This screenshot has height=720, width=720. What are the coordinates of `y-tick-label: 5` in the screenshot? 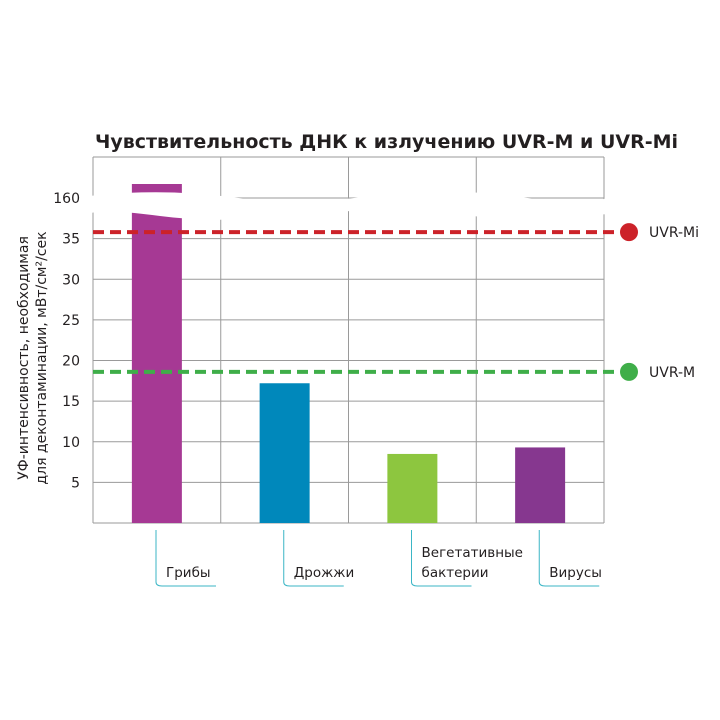 It's located at (75, 483).